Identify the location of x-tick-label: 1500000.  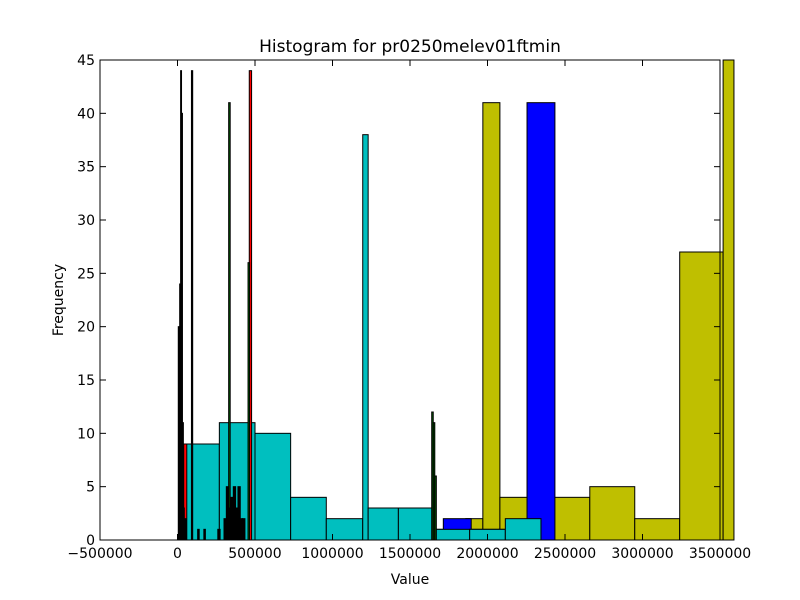
(410, 554).